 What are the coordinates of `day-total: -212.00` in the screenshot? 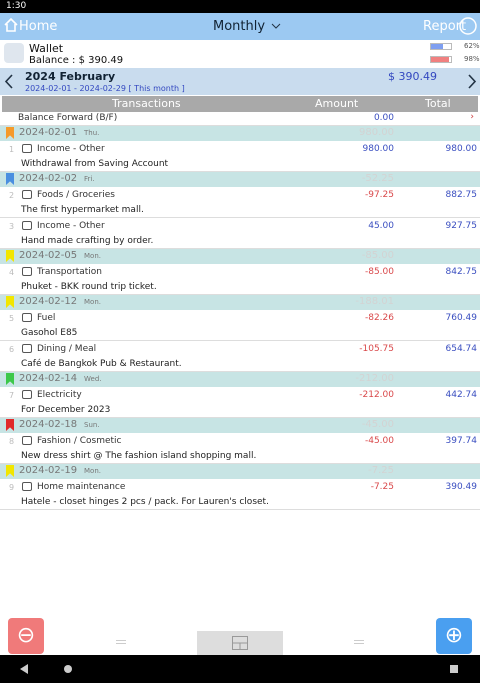 It's located at (374, 378).